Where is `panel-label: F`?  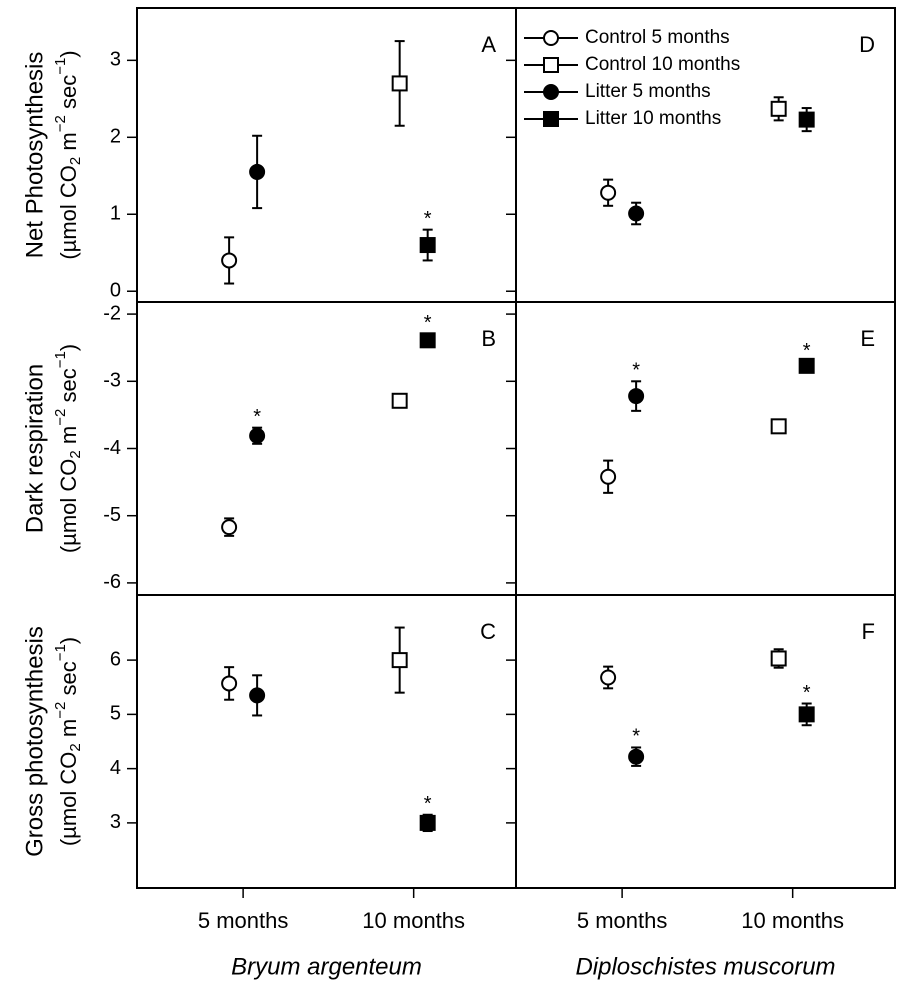 panel-label: F is located at coordinates (868, 631).